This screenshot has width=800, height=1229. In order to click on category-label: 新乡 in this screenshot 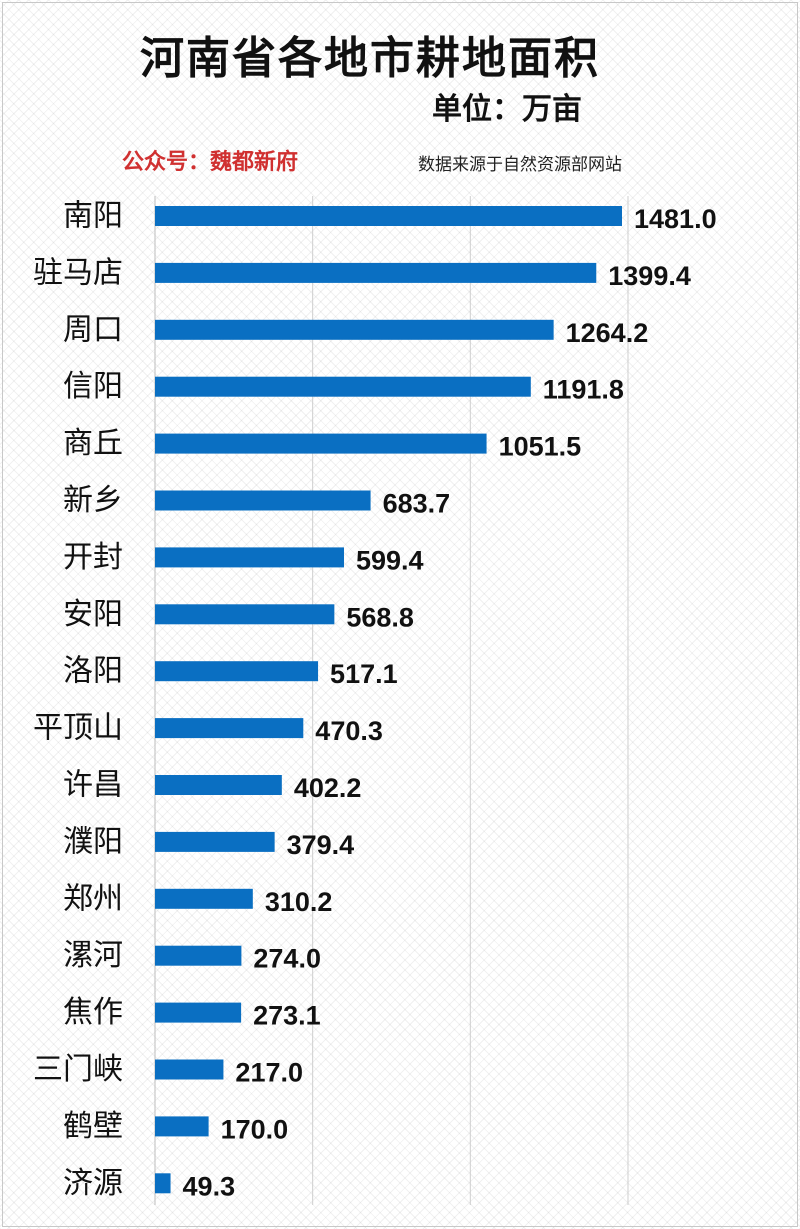, I will do `click(93, 500)`.